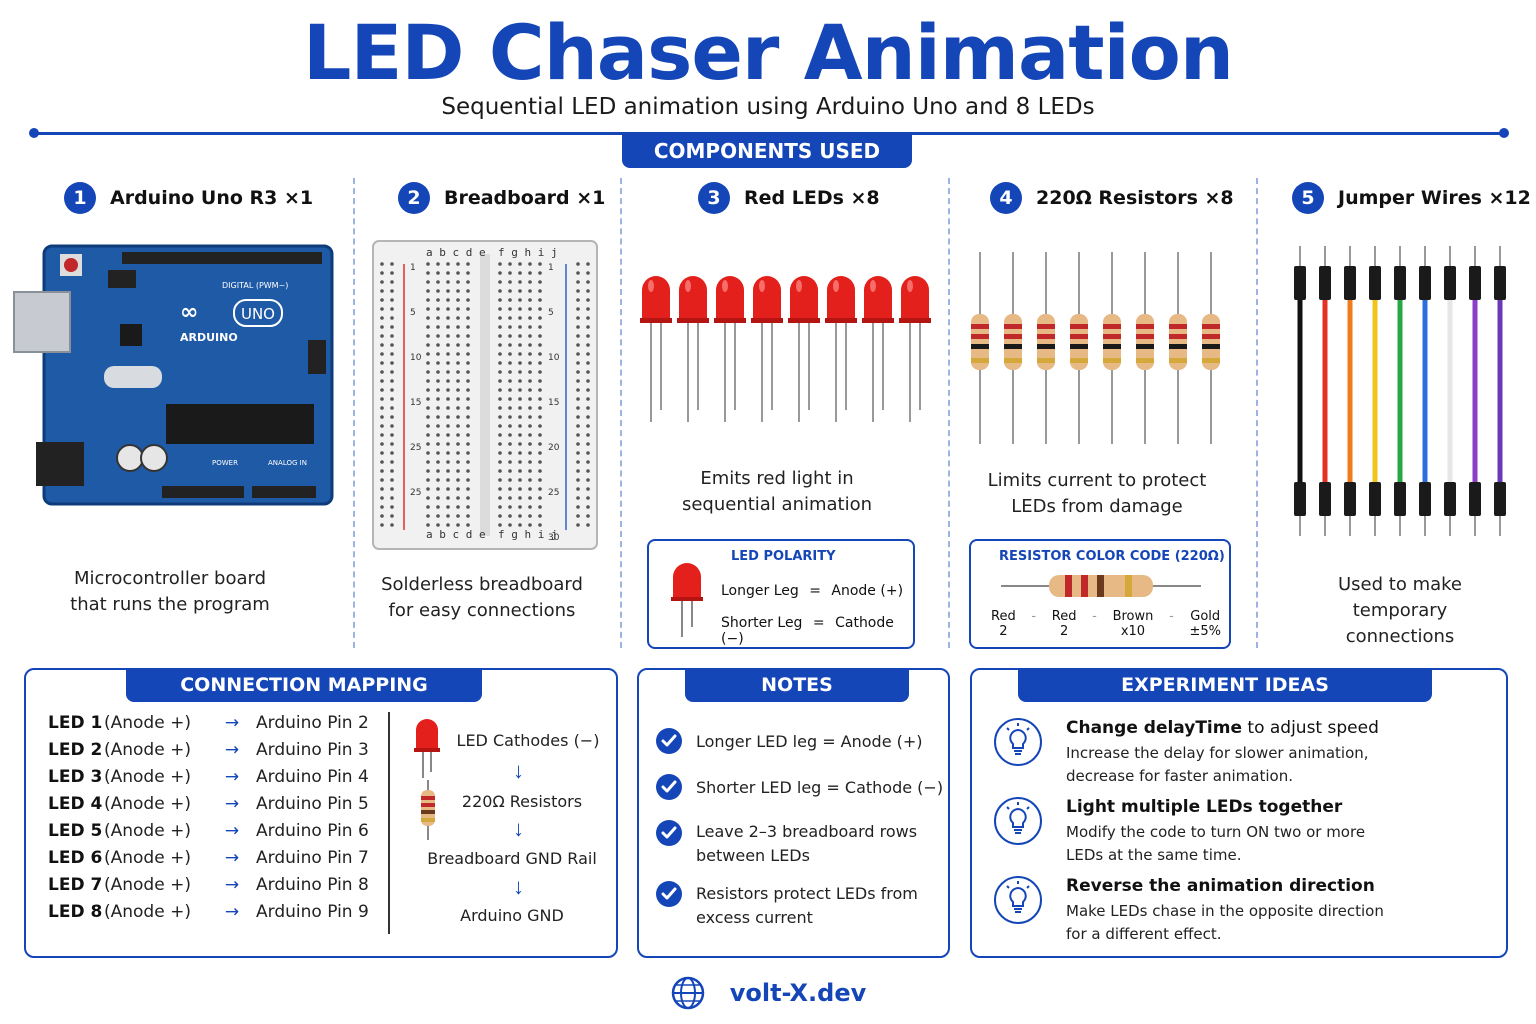 The width and height of the screenshot is (1536, 1024). What do you see at coordinates (793, 813) in the screenshot?
I see `notes-panel: NOTES` at bounding box center [793, 813].